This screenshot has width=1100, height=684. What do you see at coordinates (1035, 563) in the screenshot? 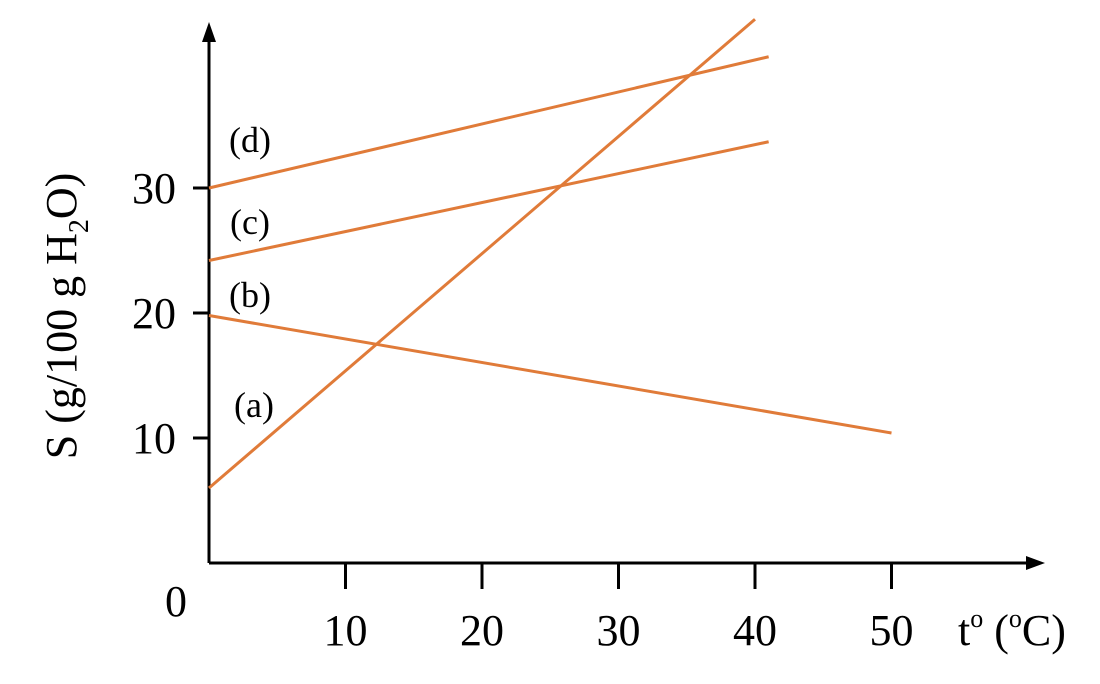
I see `x-axis-arrow` at bounding box center [1035, 563].